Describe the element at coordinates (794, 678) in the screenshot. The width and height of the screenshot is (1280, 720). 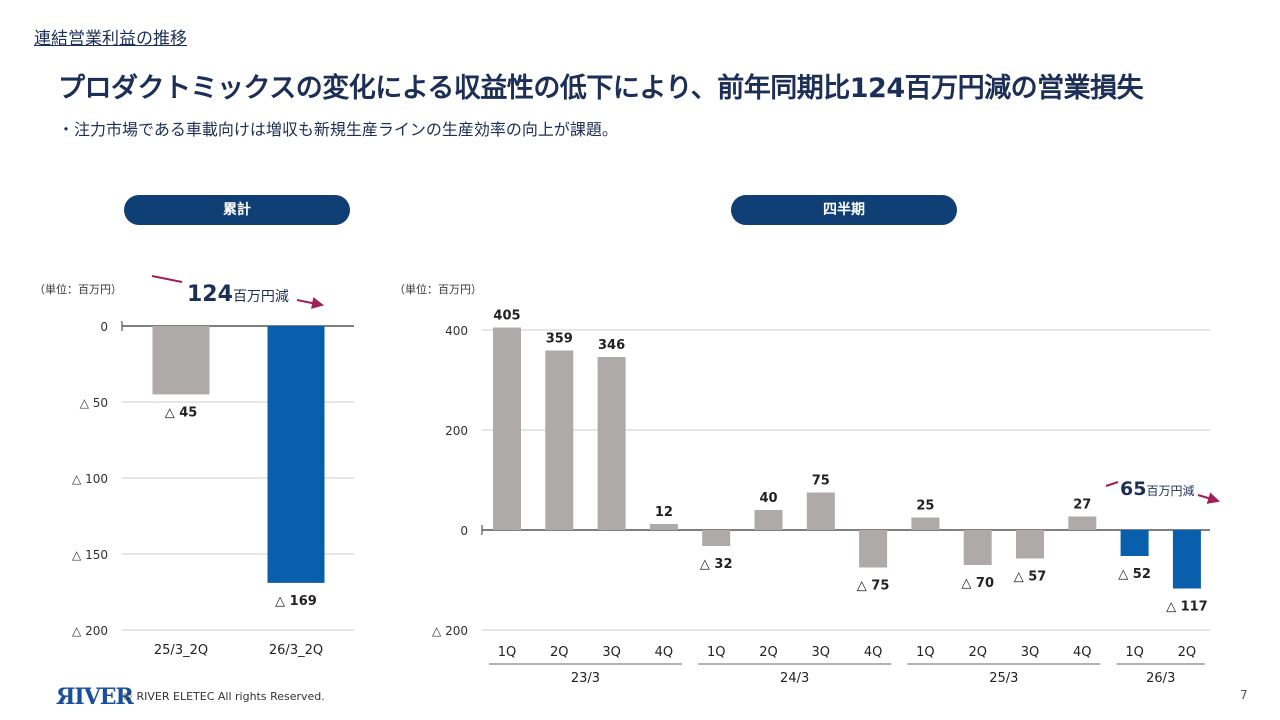
I see `group-label: 24/3` at that location.